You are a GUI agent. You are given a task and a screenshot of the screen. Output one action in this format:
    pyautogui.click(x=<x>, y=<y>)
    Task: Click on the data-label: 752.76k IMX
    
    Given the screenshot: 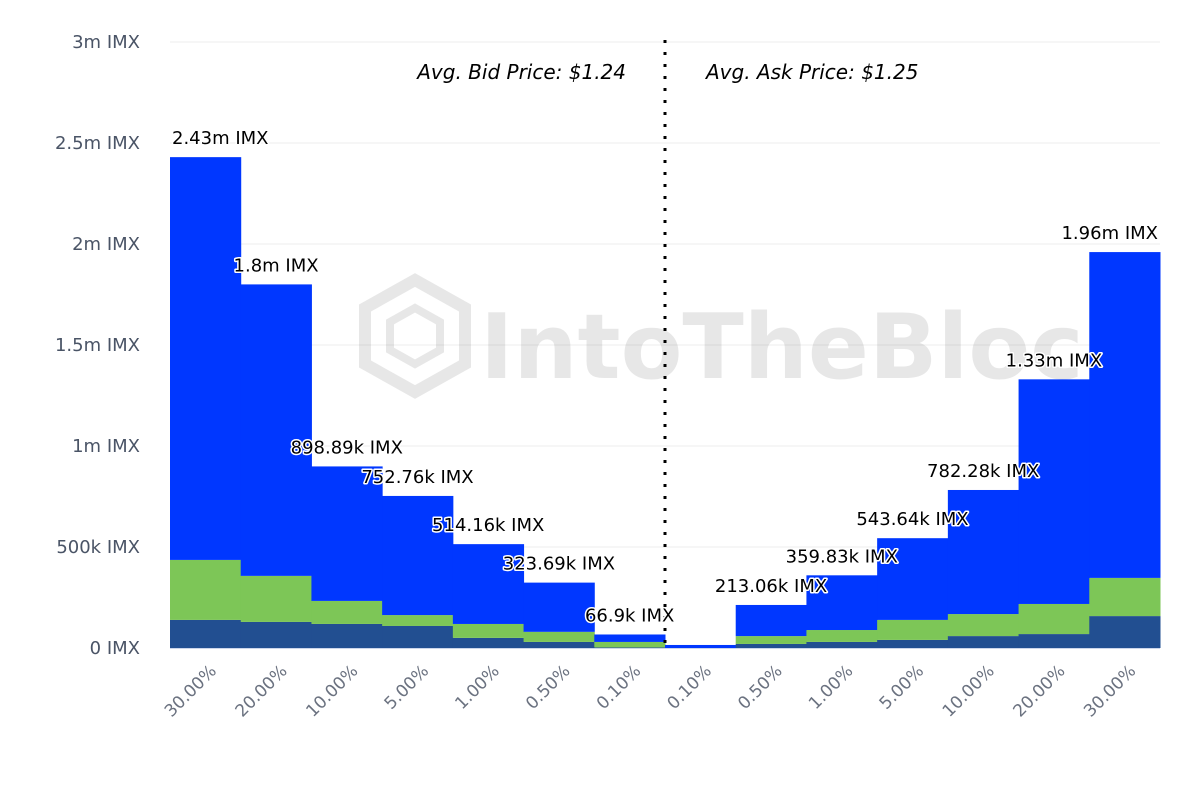 What is the action you would take?
    pyautogui.click(x=417, y=477)
    